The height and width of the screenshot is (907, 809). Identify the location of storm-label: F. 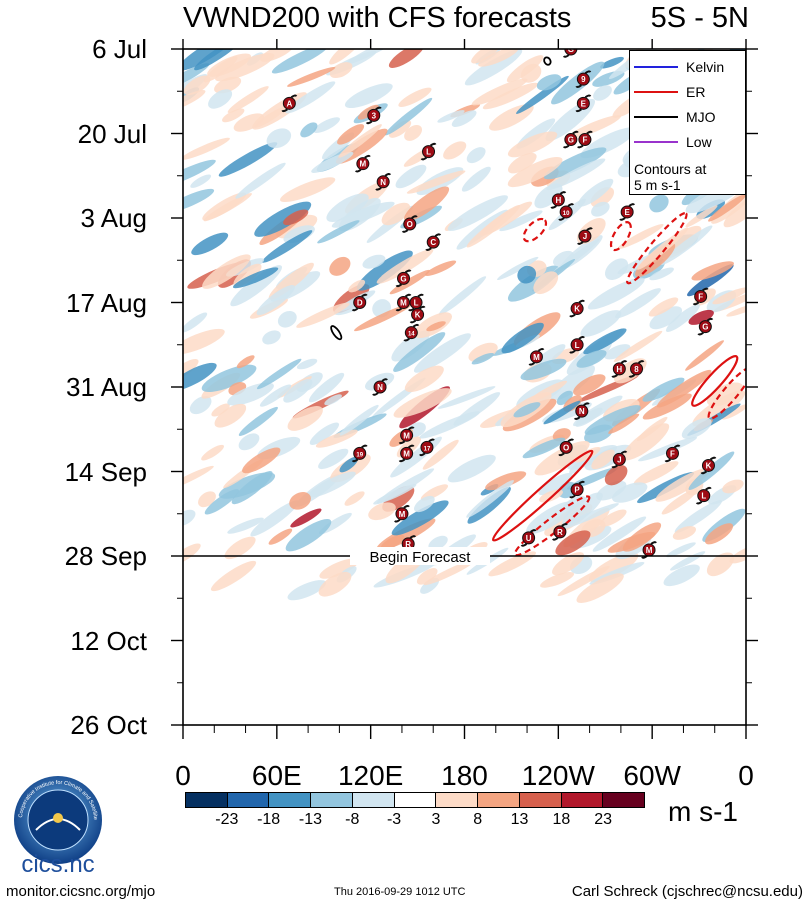
(700, 296).